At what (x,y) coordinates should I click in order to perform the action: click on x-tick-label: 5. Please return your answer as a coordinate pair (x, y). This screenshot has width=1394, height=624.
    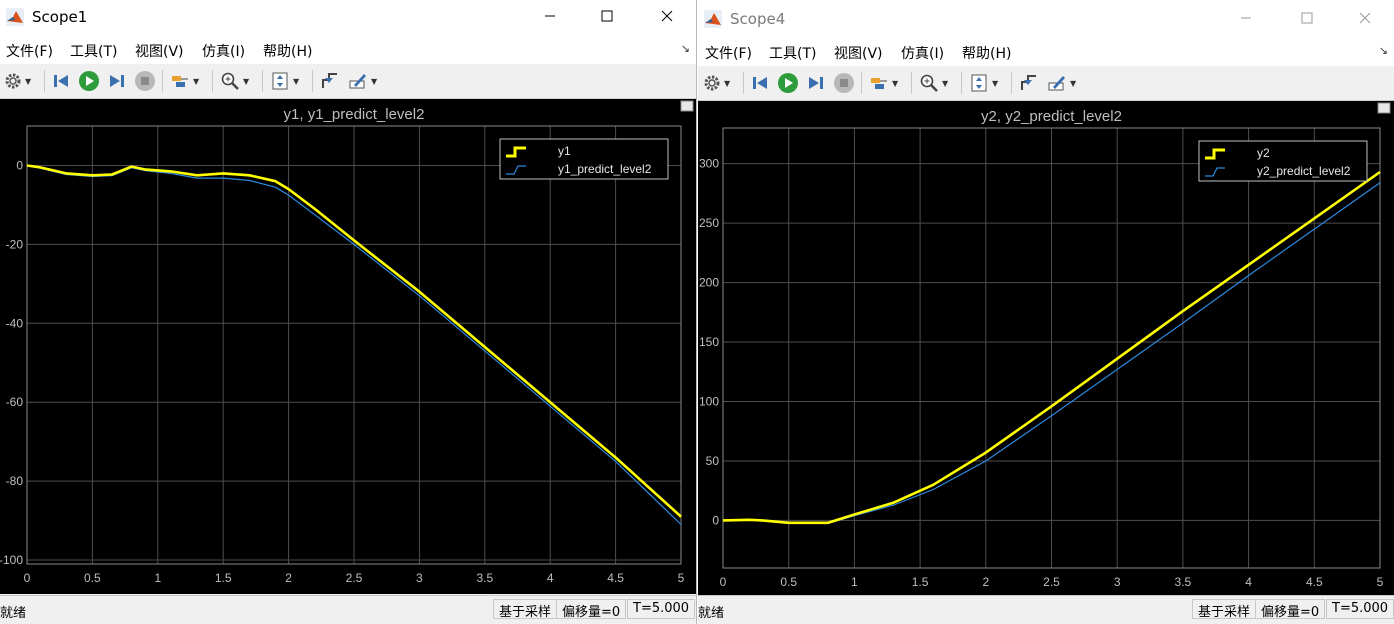
    Looking at the image, I should click on (681, 578).